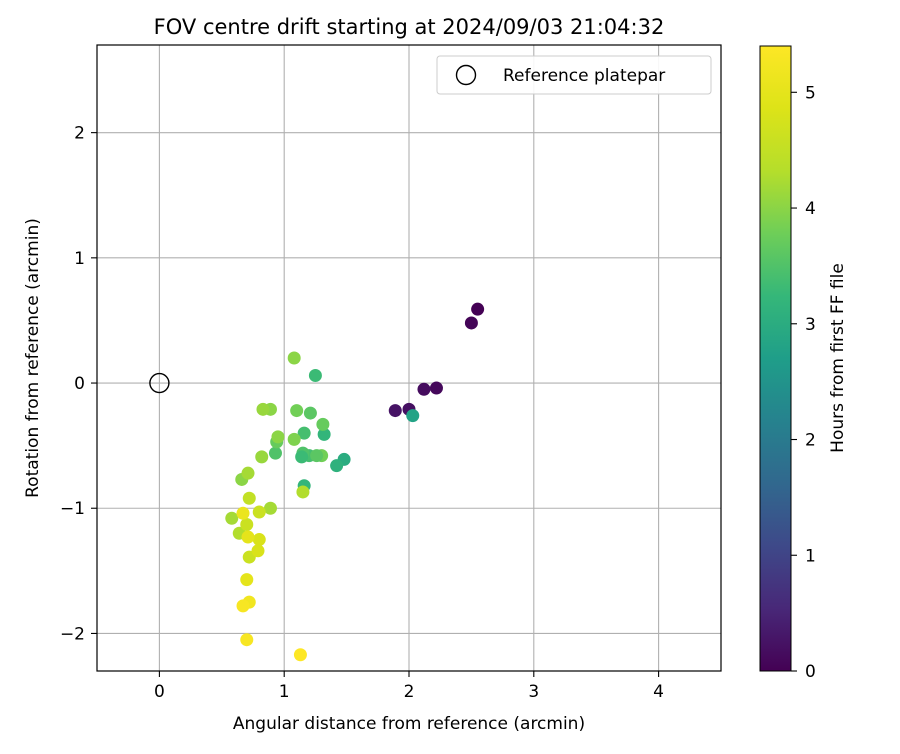 The image size is (900, 754). I want to click on colorbar-tick-label: 3, so click(810, 325).